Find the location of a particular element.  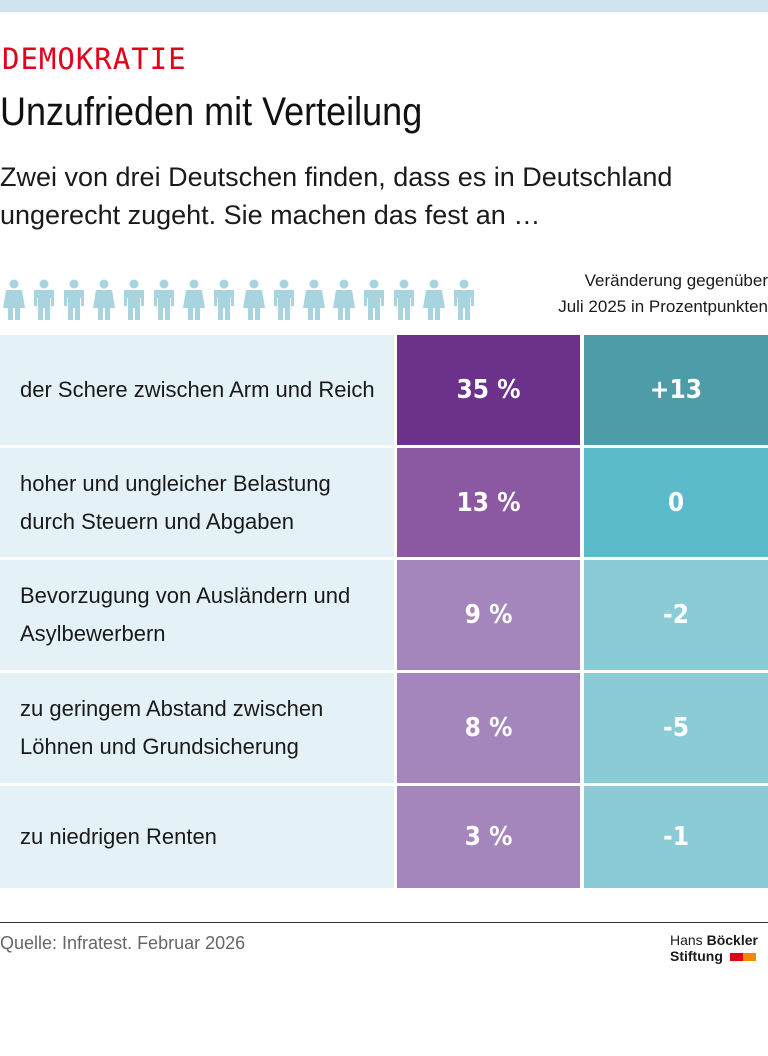

logo-text: Böckler is located at coordinates (732, 940).